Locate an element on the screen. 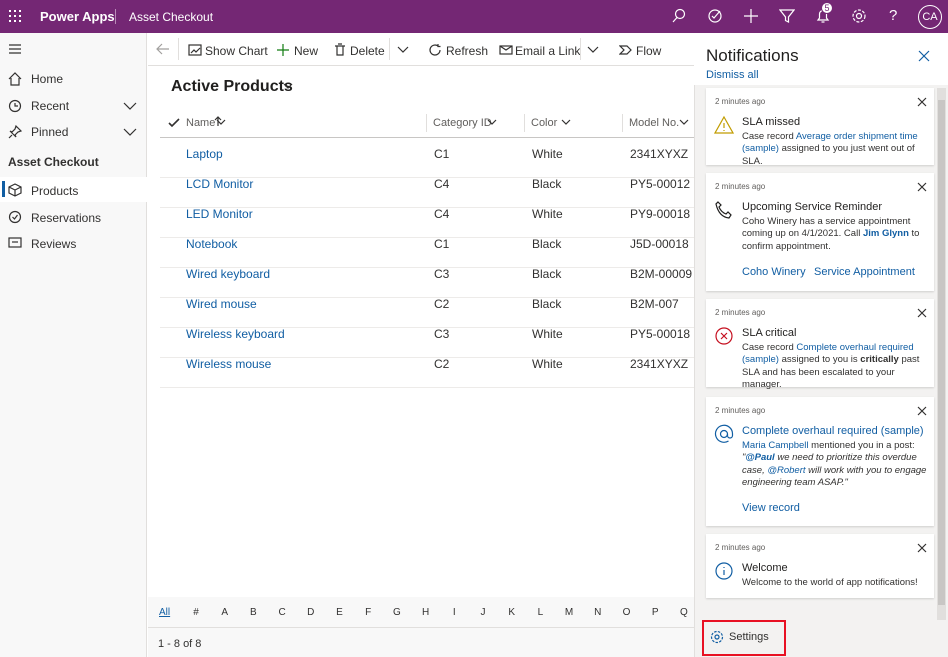 The image size is (948, 657). nav-item: Recent is located at coordinates (50, 106).